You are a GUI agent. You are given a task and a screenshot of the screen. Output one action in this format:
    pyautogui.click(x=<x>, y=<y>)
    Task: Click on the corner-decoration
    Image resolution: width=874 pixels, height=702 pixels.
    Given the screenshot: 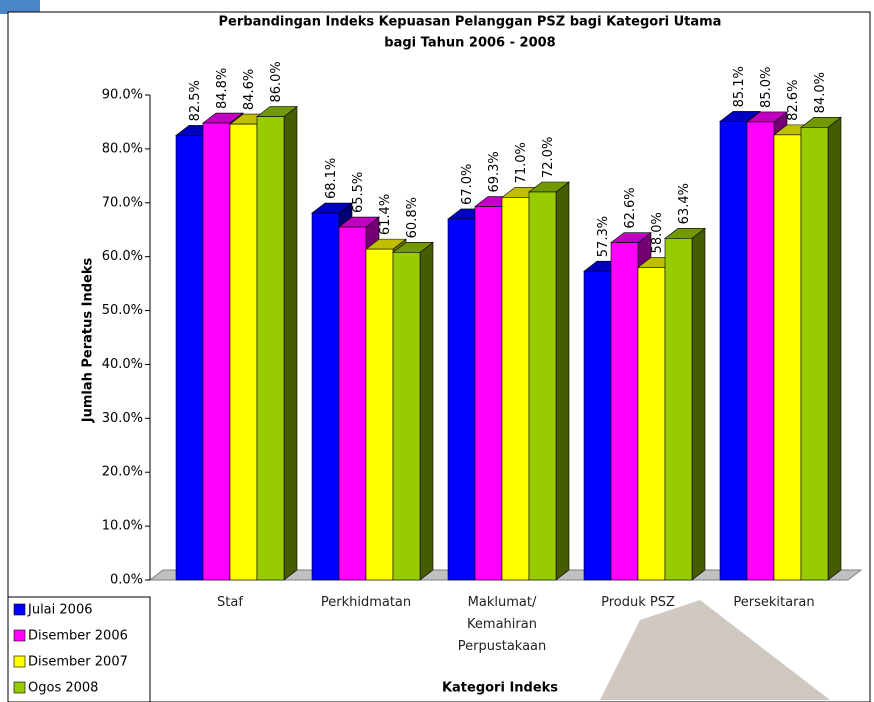 What is the action you would take?
    pyautogui.click(x=20, y=7)
    